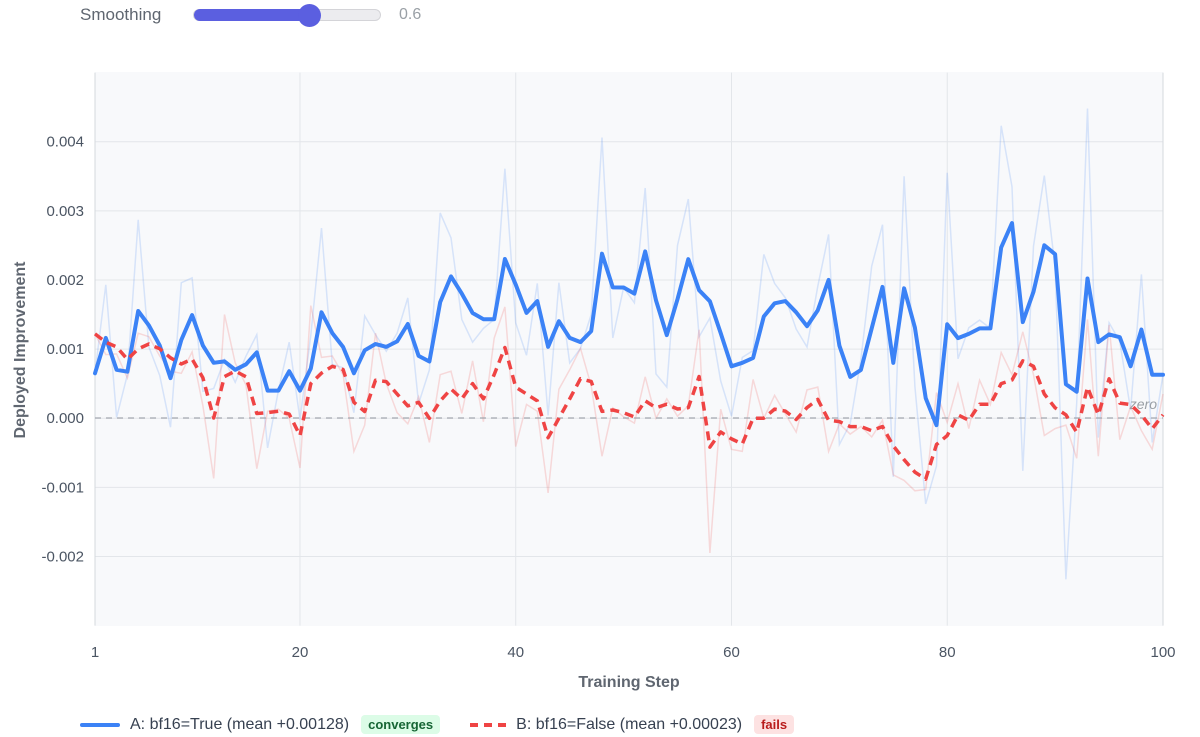 The image size is (1200, 737). What do you see at coordinates (774, 724) in the screenshot?
I see `status-badge-fails: fails` at bounding box center [774, 724].